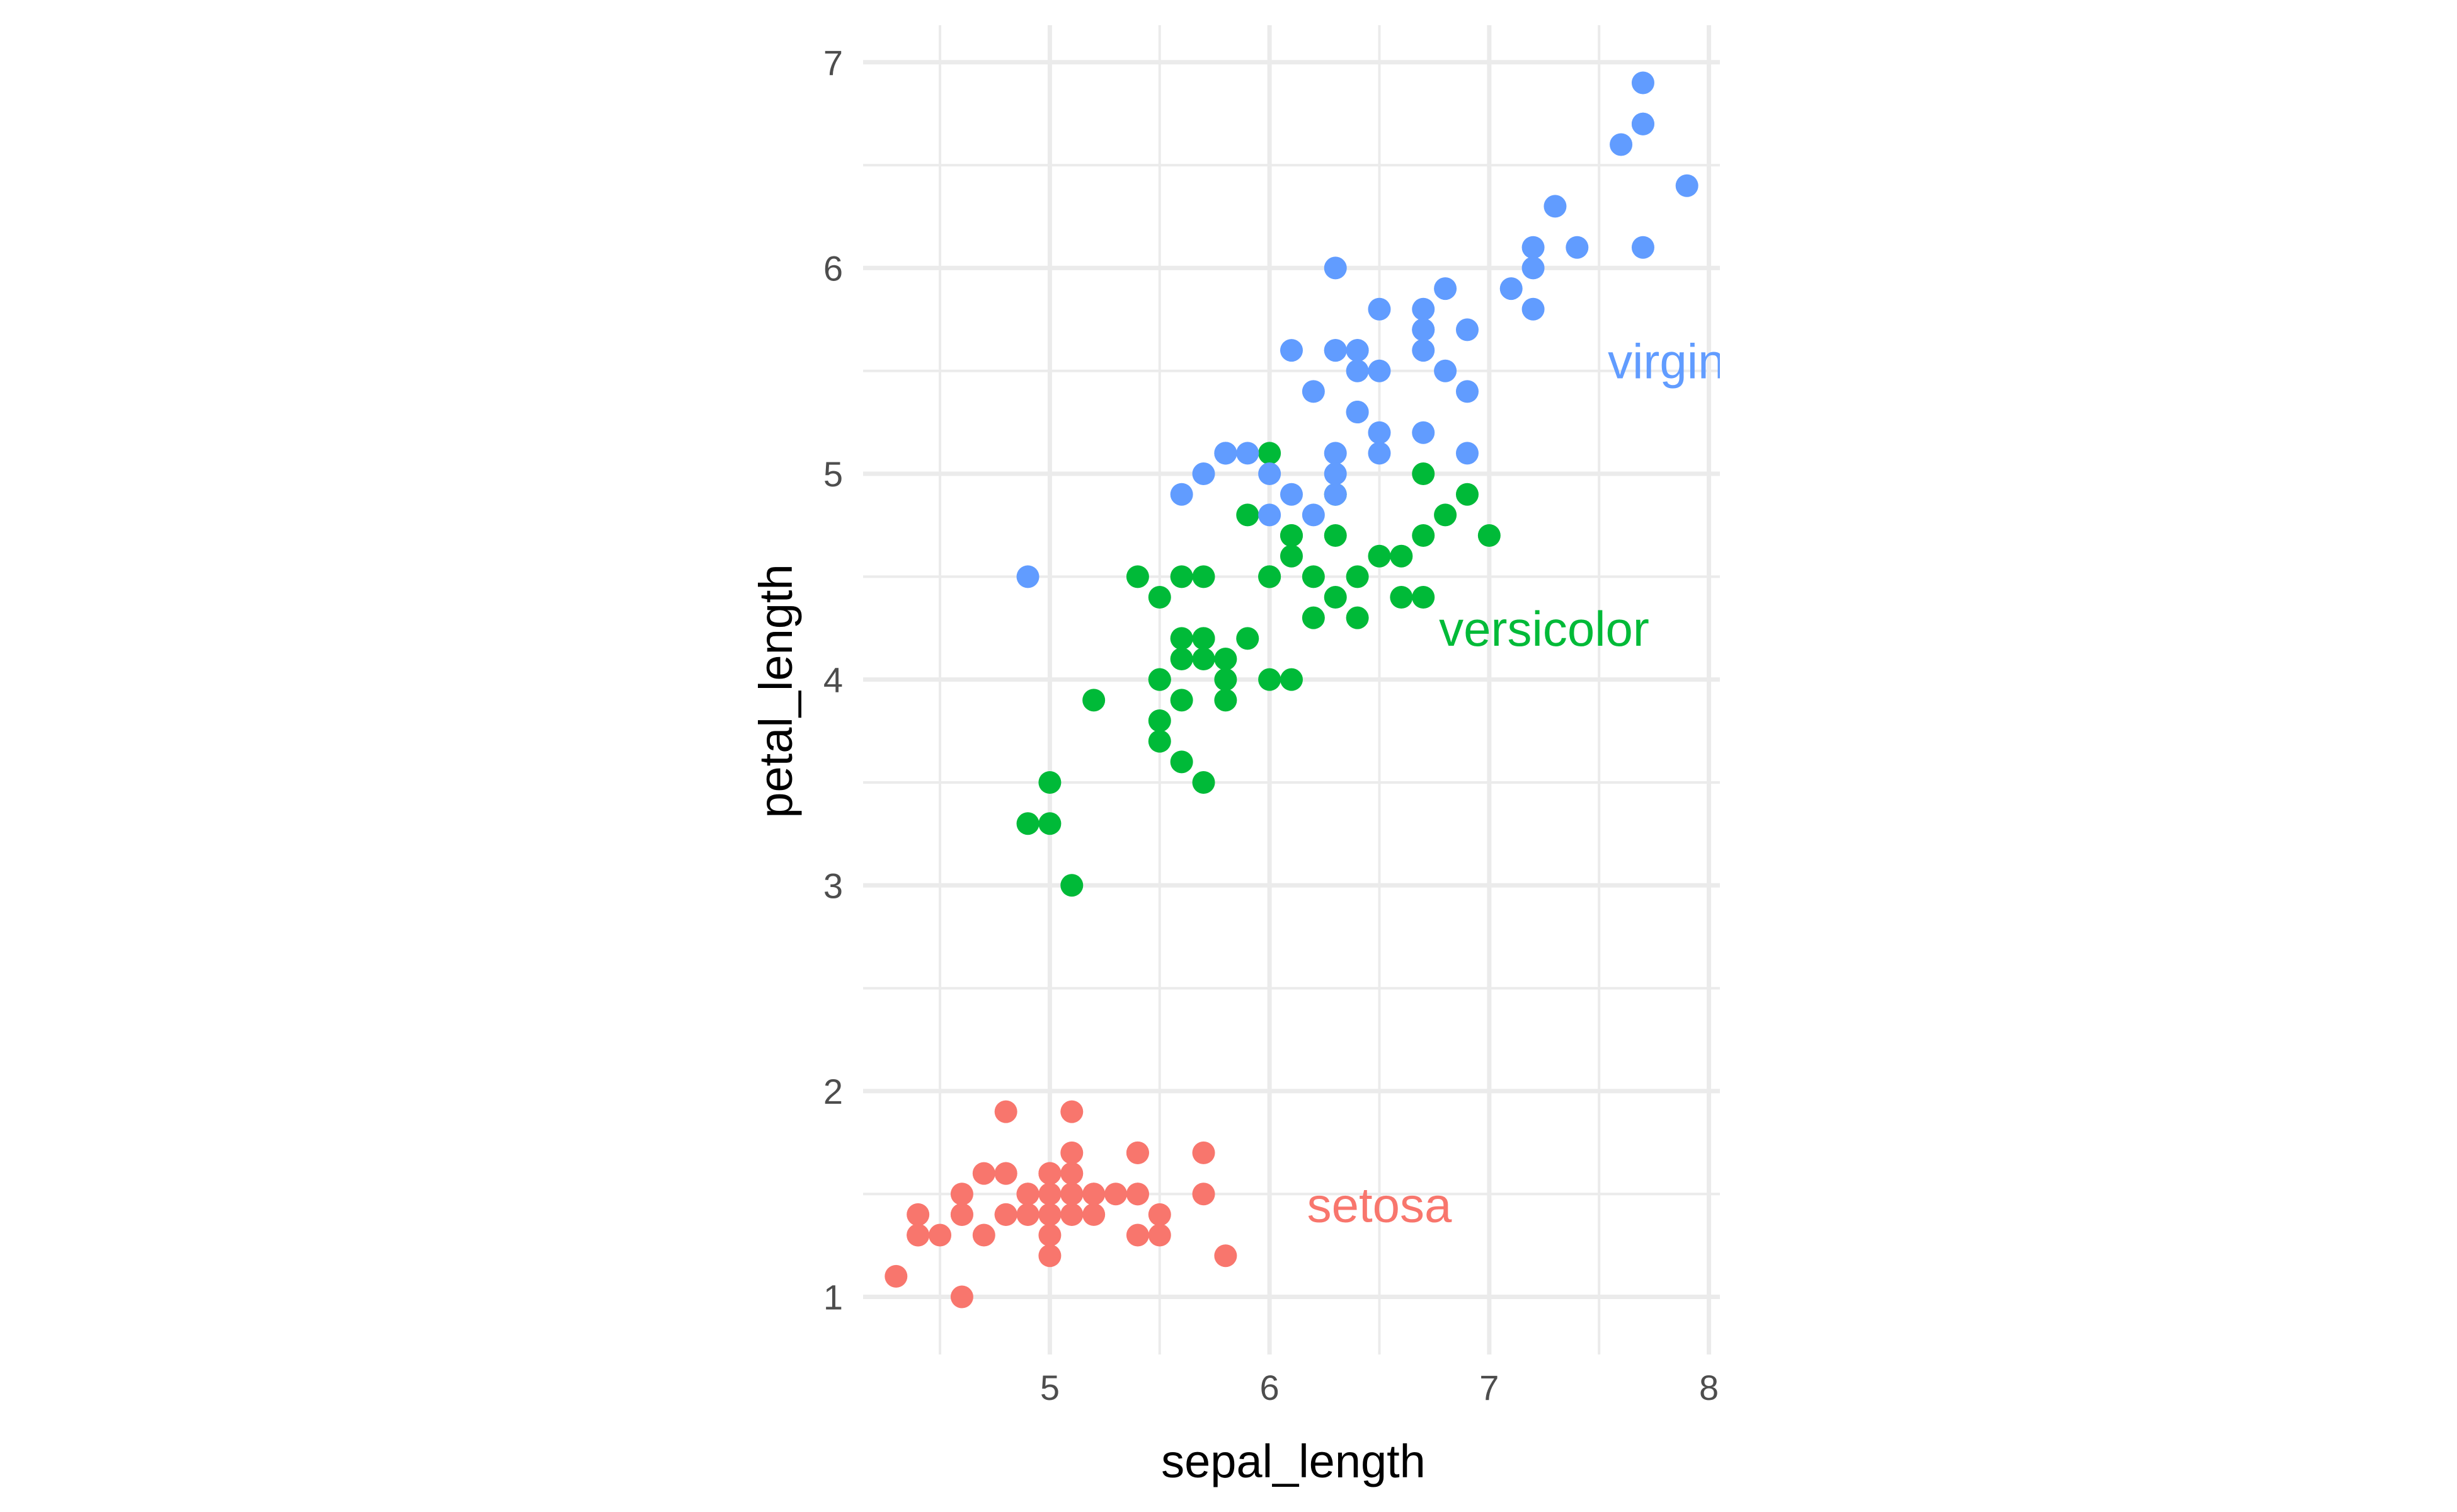 This screenshot has height=1512, width=2457. What do you see at coordinates (833, 268) in the screenshot?
I see `y-tick-label: 6` at bounding box center [833, 268].